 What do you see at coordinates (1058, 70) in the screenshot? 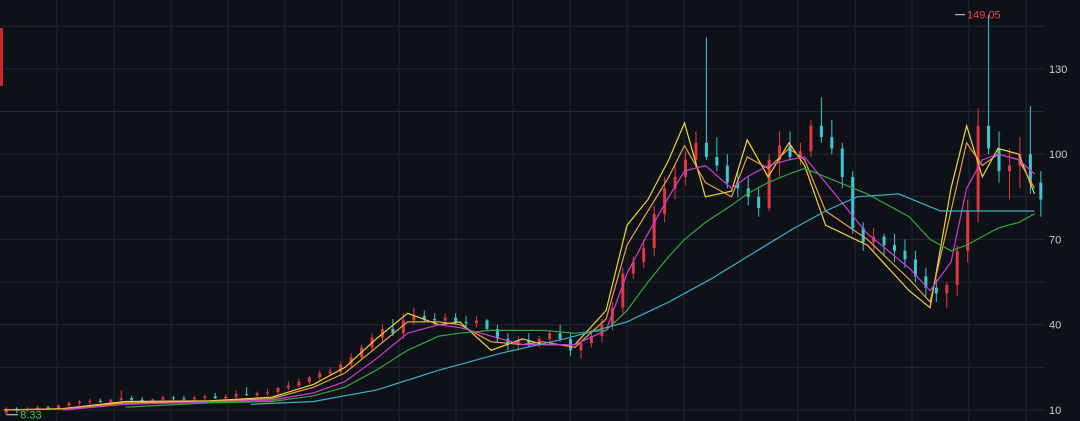
I see `y-tick-label: 130` at bounding box center [1058, 70].